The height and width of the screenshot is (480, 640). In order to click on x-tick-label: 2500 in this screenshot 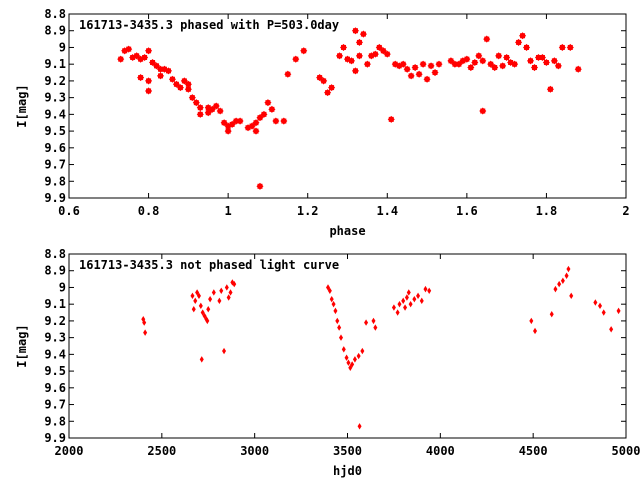, I will do `click(161, 451)`.